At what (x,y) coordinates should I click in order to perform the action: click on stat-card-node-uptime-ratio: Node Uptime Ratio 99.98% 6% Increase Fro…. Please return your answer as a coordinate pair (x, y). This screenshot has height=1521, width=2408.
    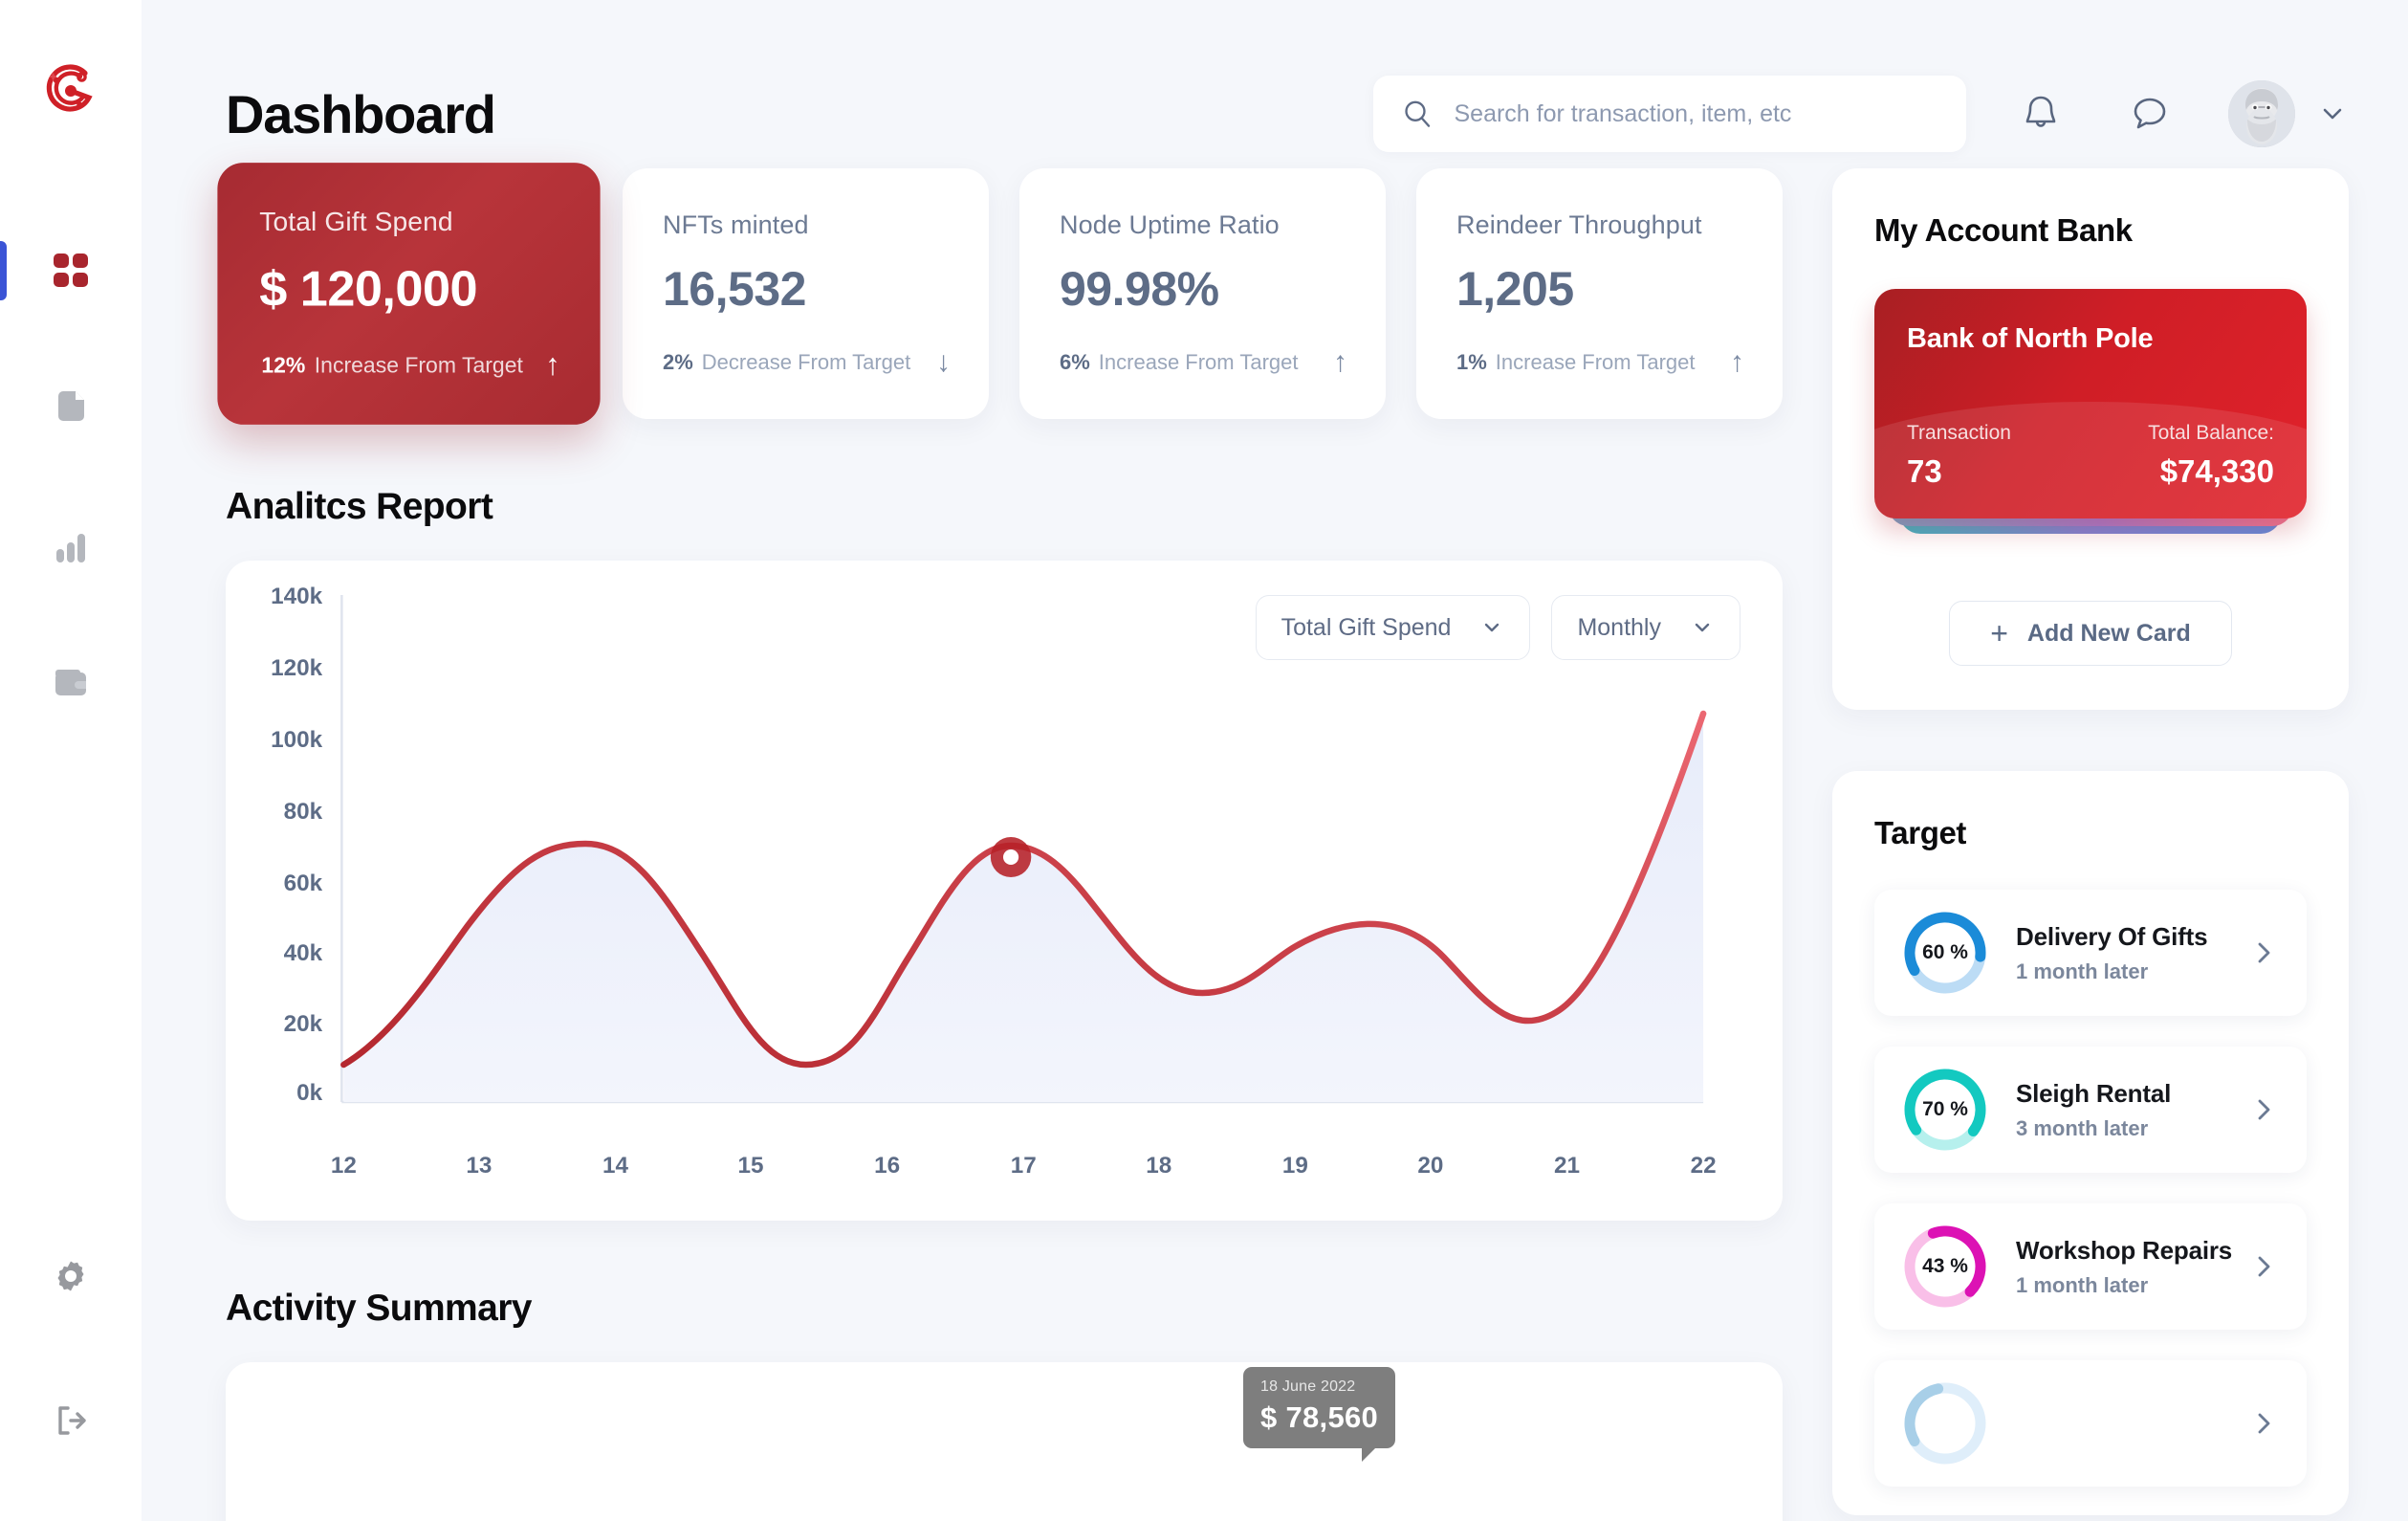
    Looking at the image, I should click on (1202, 293).